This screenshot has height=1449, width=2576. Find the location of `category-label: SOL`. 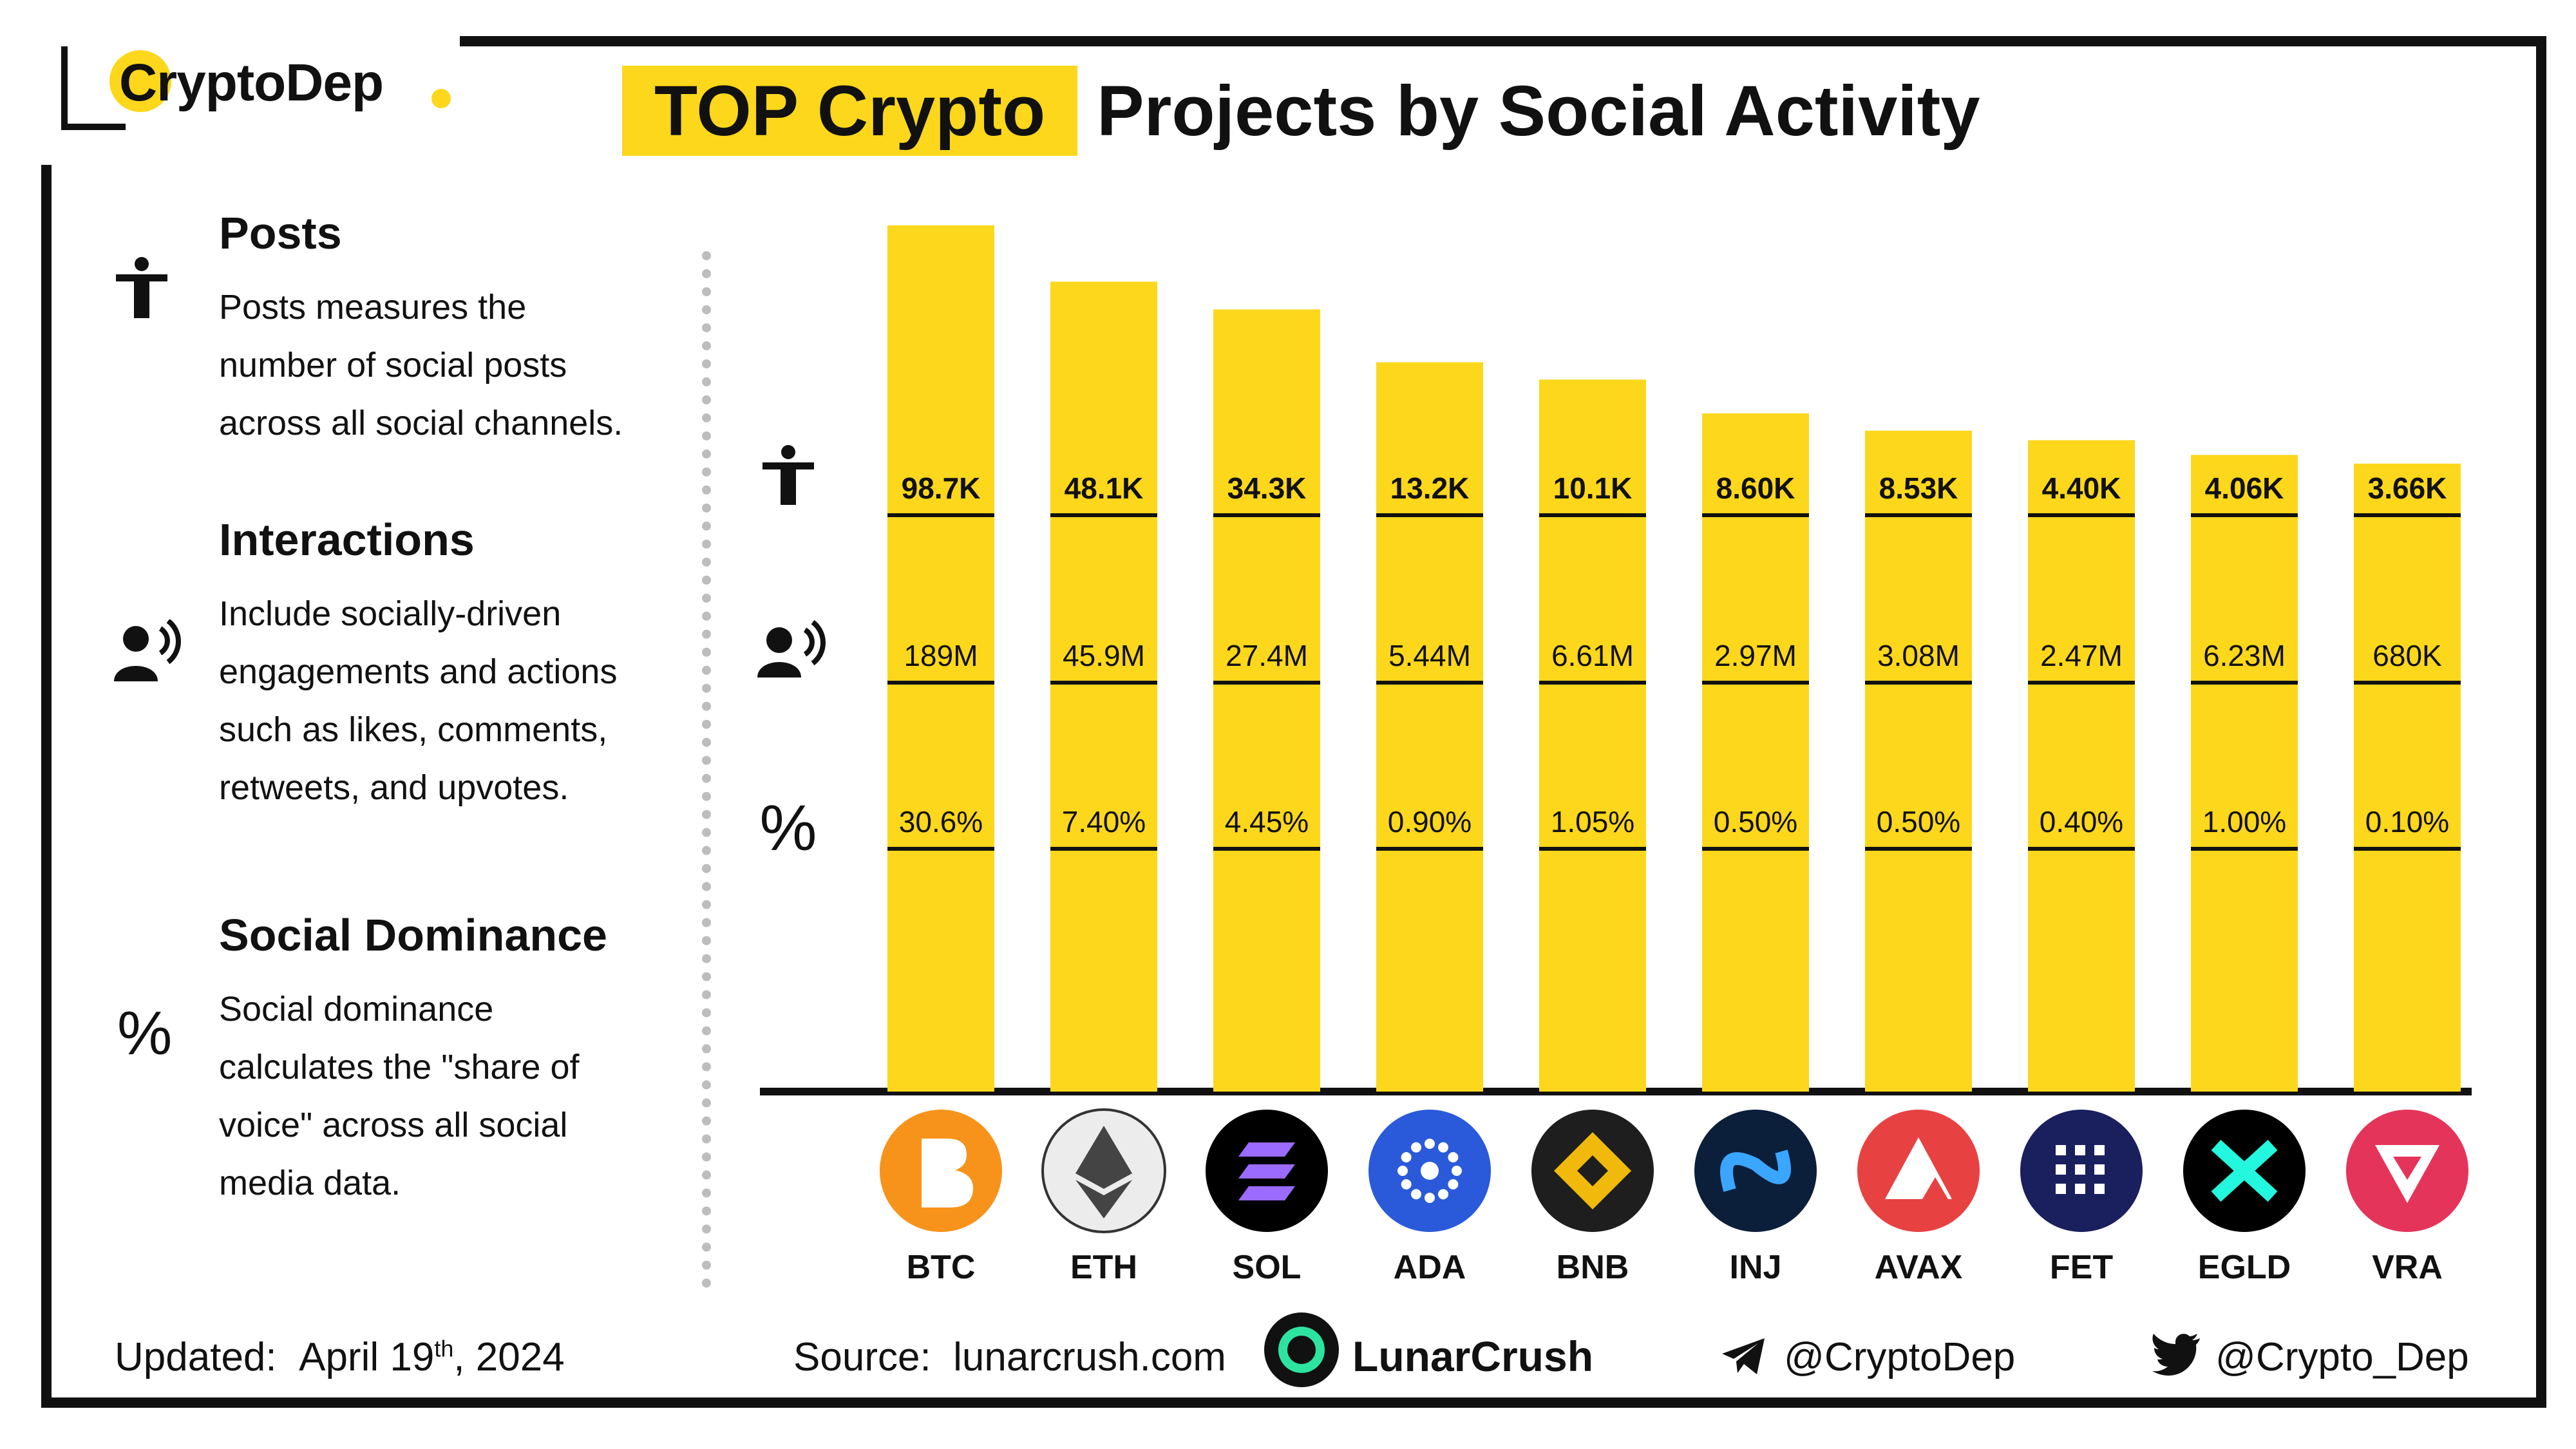

category-label: SOL is located at coordinates (1267, 1267).